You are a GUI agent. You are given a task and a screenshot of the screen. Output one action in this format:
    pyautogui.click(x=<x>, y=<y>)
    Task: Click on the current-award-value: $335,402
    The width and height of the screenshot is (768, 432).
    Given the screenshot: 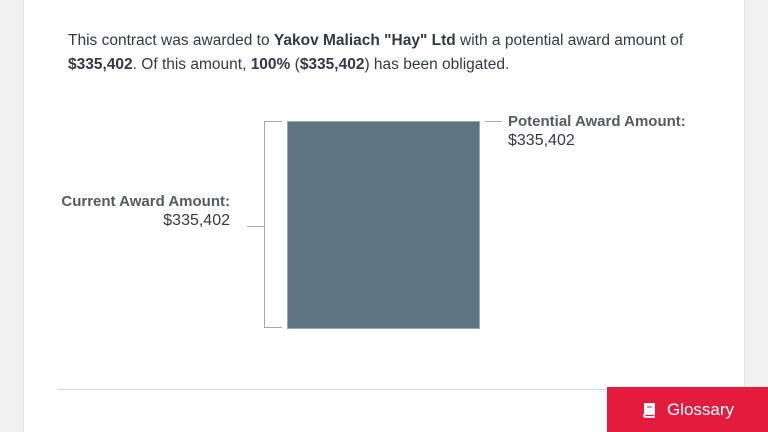 What is the action you would take?
    pyautogui.click(x=196, y=220)
    